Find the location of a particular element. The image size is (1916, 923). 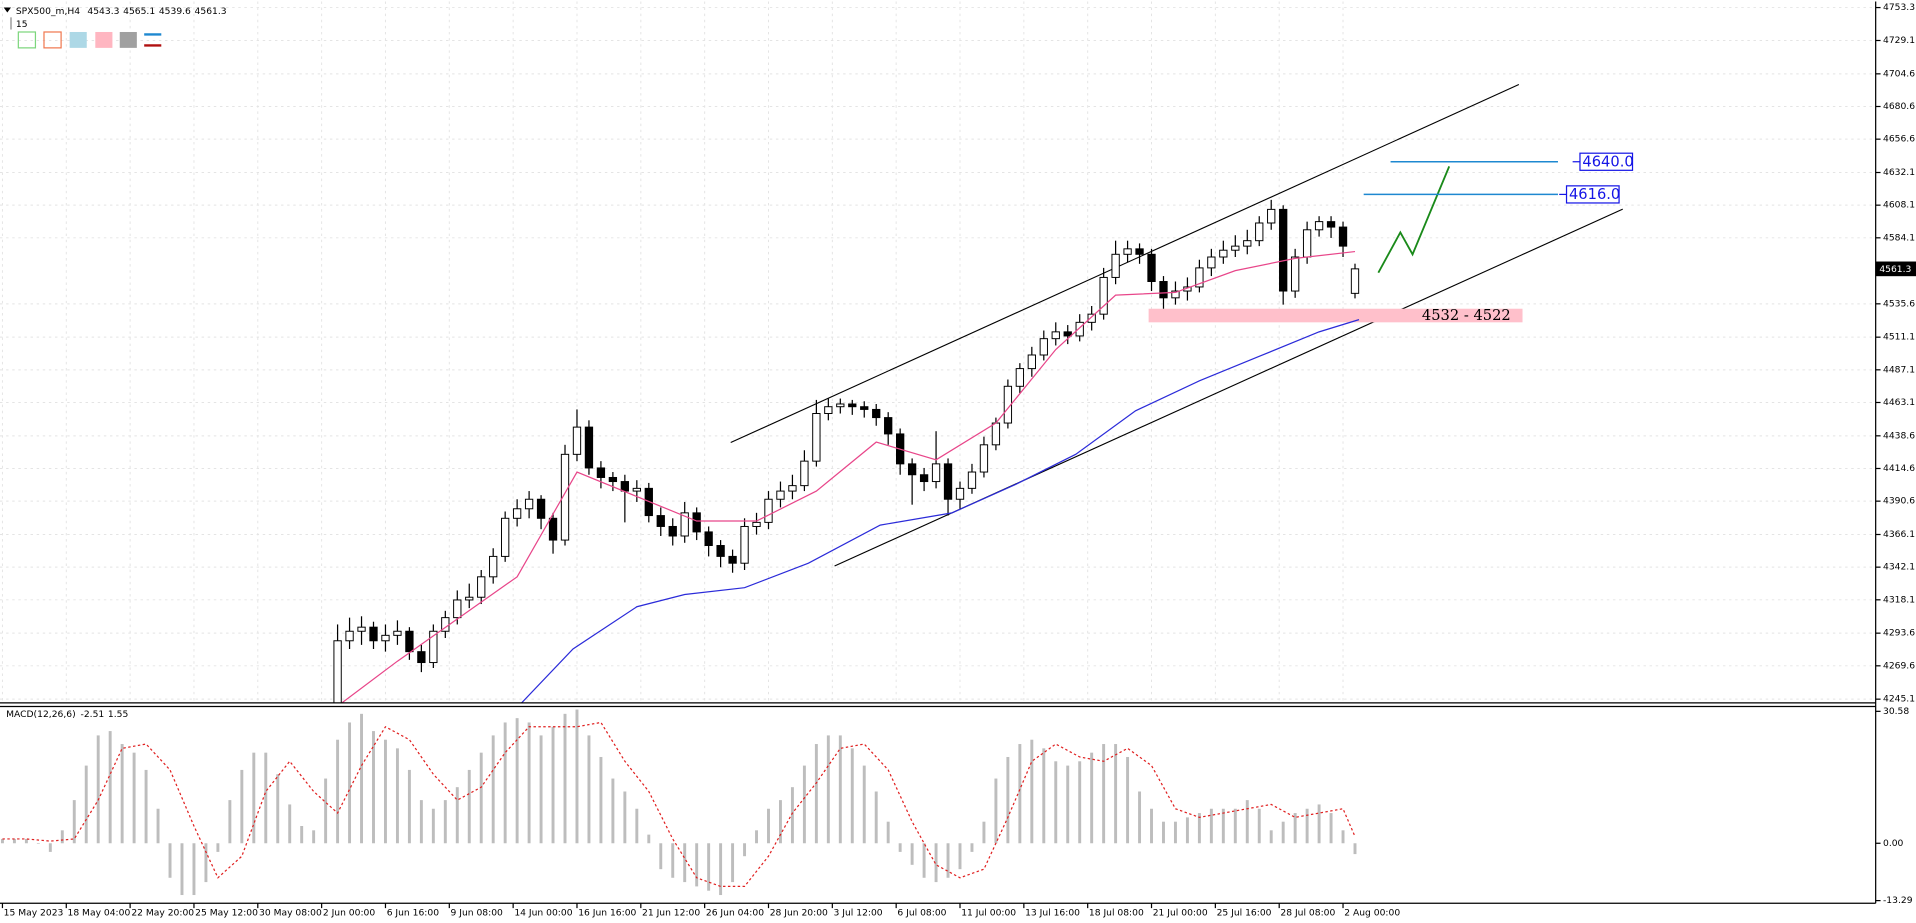

y-tick-label: 4656.6 is located at coordinates (1899, 139).